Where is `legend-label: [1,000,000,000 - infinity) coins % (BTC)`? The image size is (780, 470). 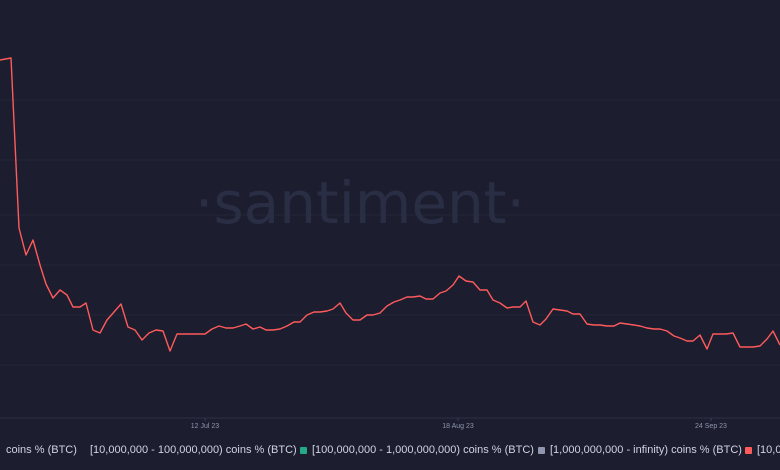
legend-label: [1,000,000,000 - infinity) coins % (BTC) is located at coordinates (646, 450).